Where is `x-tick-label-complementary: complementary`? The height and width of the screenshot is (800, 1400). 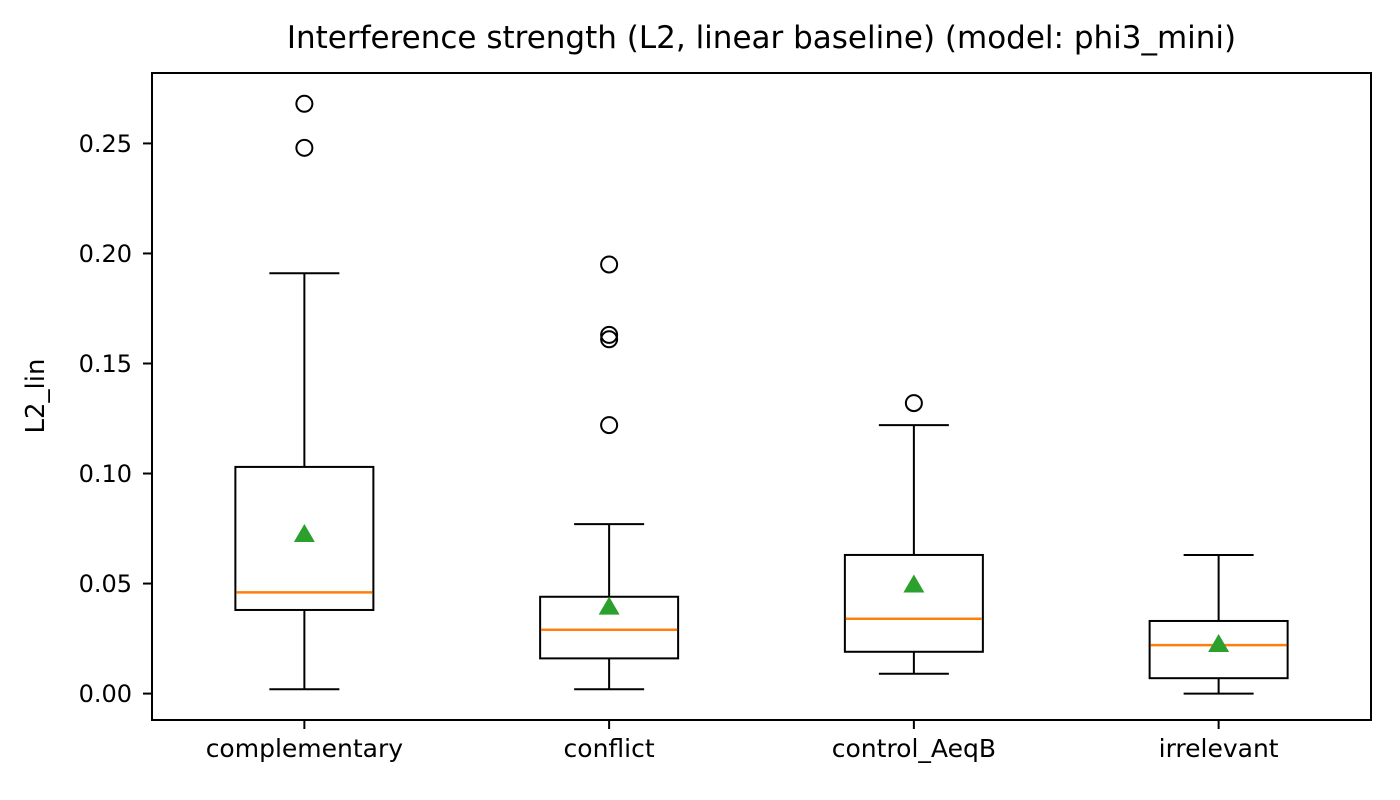 x-tick-label-complementary: complementary is located at coordinates (305, 748).